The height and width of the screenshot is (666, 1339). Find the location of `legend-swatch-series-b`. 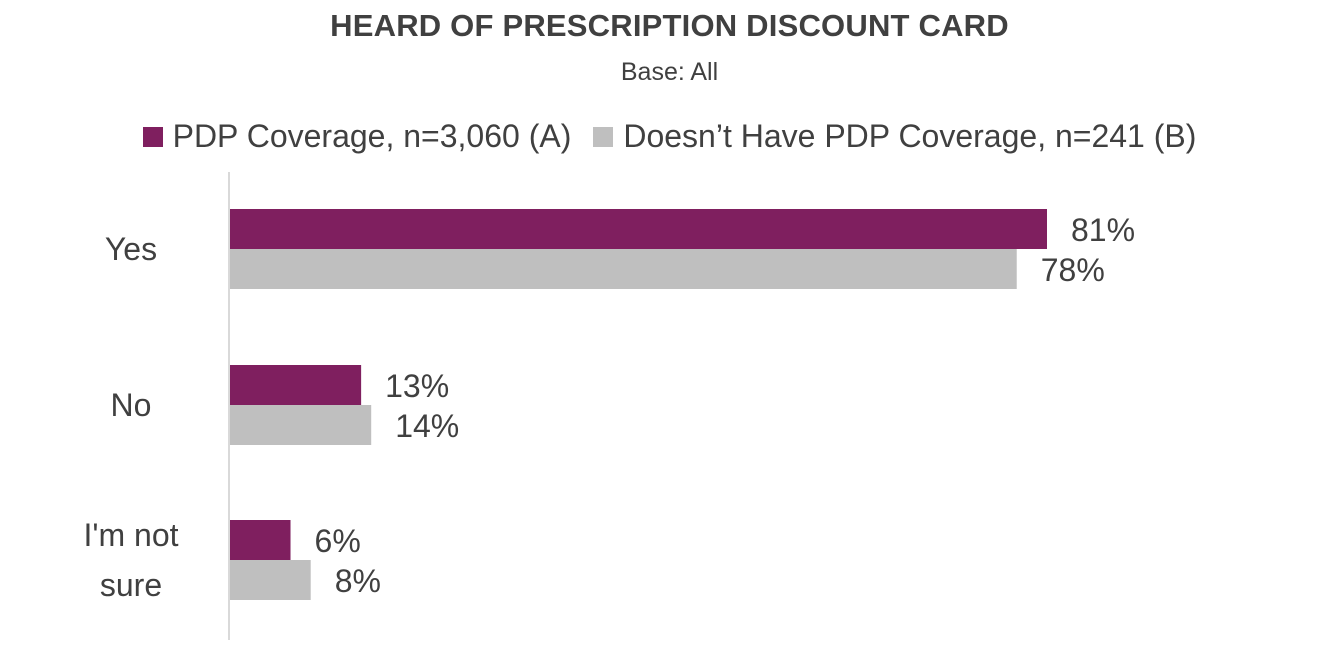

legend-swatch-series-b is located at coordinates (603, 136).